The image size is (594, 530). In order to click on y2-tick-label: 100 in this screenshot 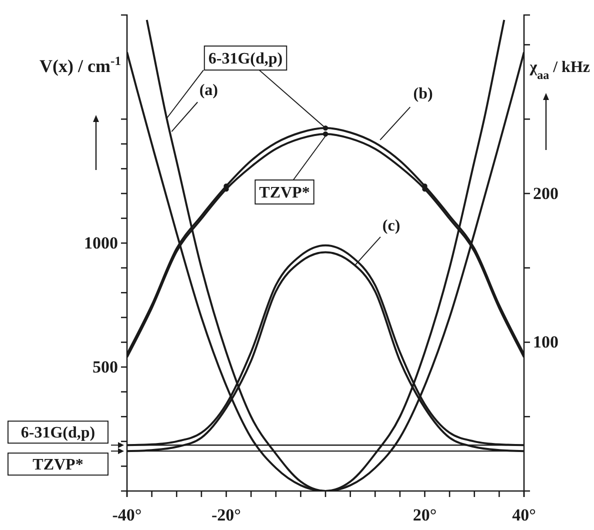, I will do `click(545, 342)`.